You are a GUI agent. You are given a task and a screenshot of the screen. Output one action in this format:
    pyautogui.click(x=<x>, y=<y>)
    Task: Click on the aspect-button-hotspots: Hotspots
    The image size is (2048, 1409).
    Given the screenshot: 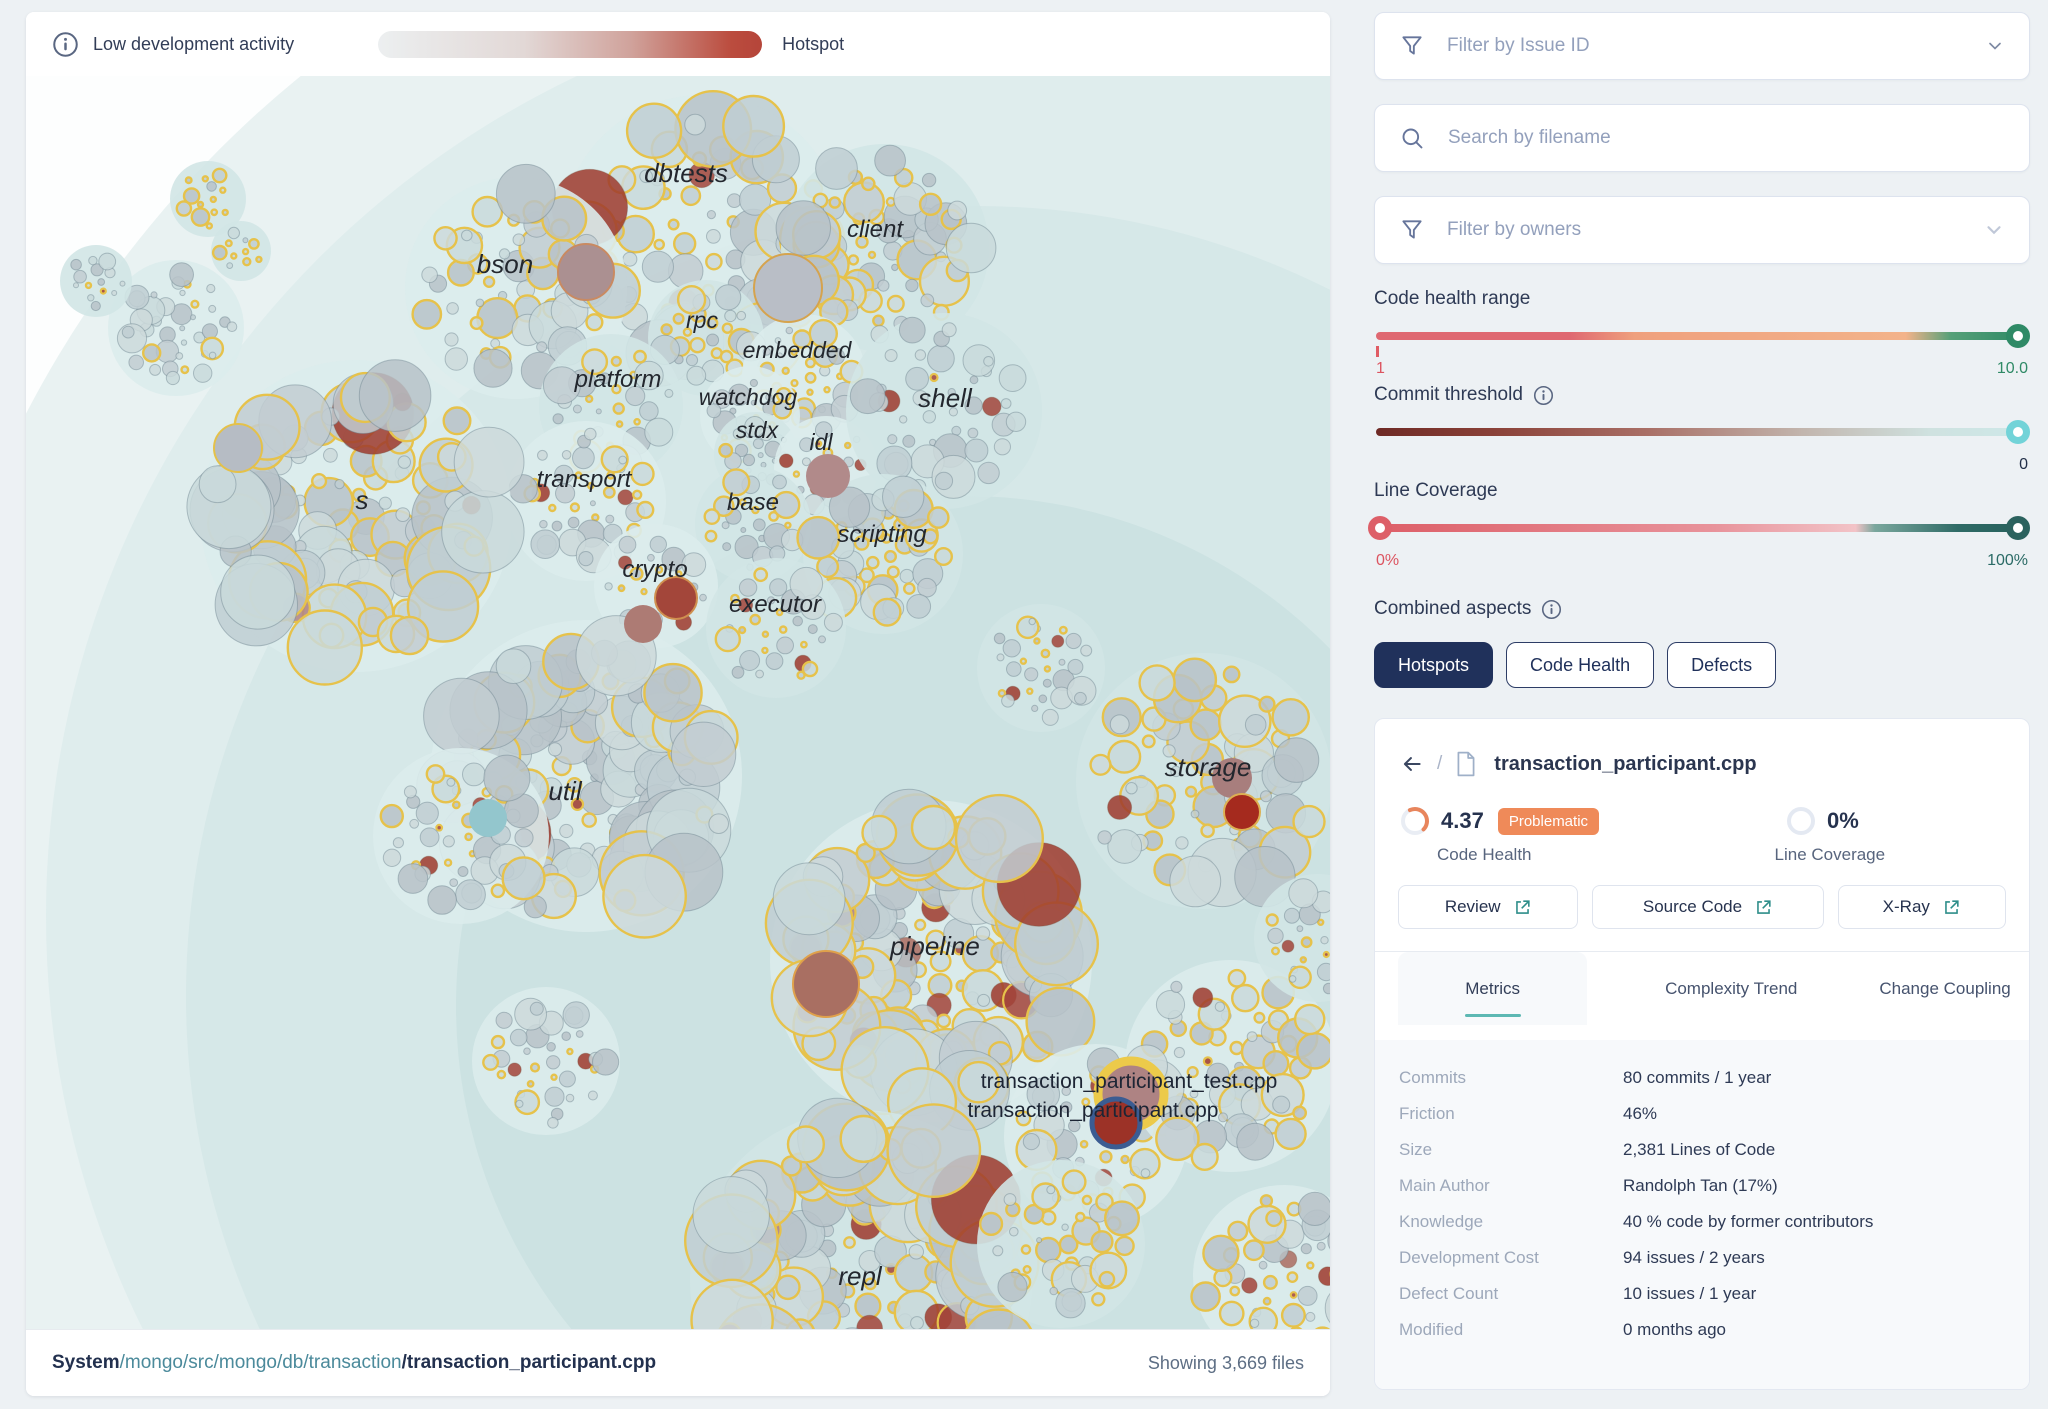 What is the action you would take?
    pyautogui.click(x=1434, y=665)
    